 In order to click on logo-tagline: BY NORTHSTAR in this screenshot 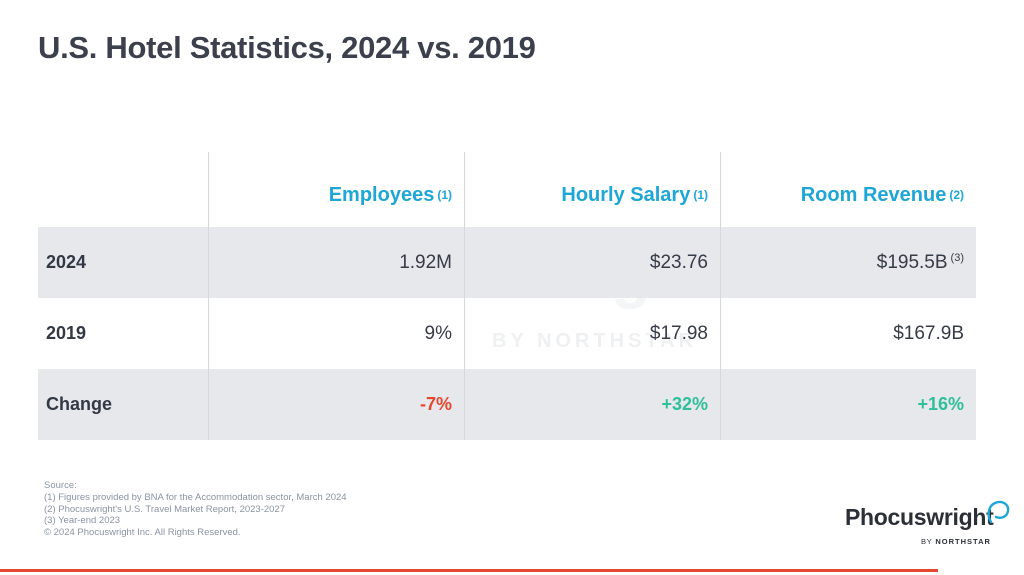, I will do `click(956, 541)`.